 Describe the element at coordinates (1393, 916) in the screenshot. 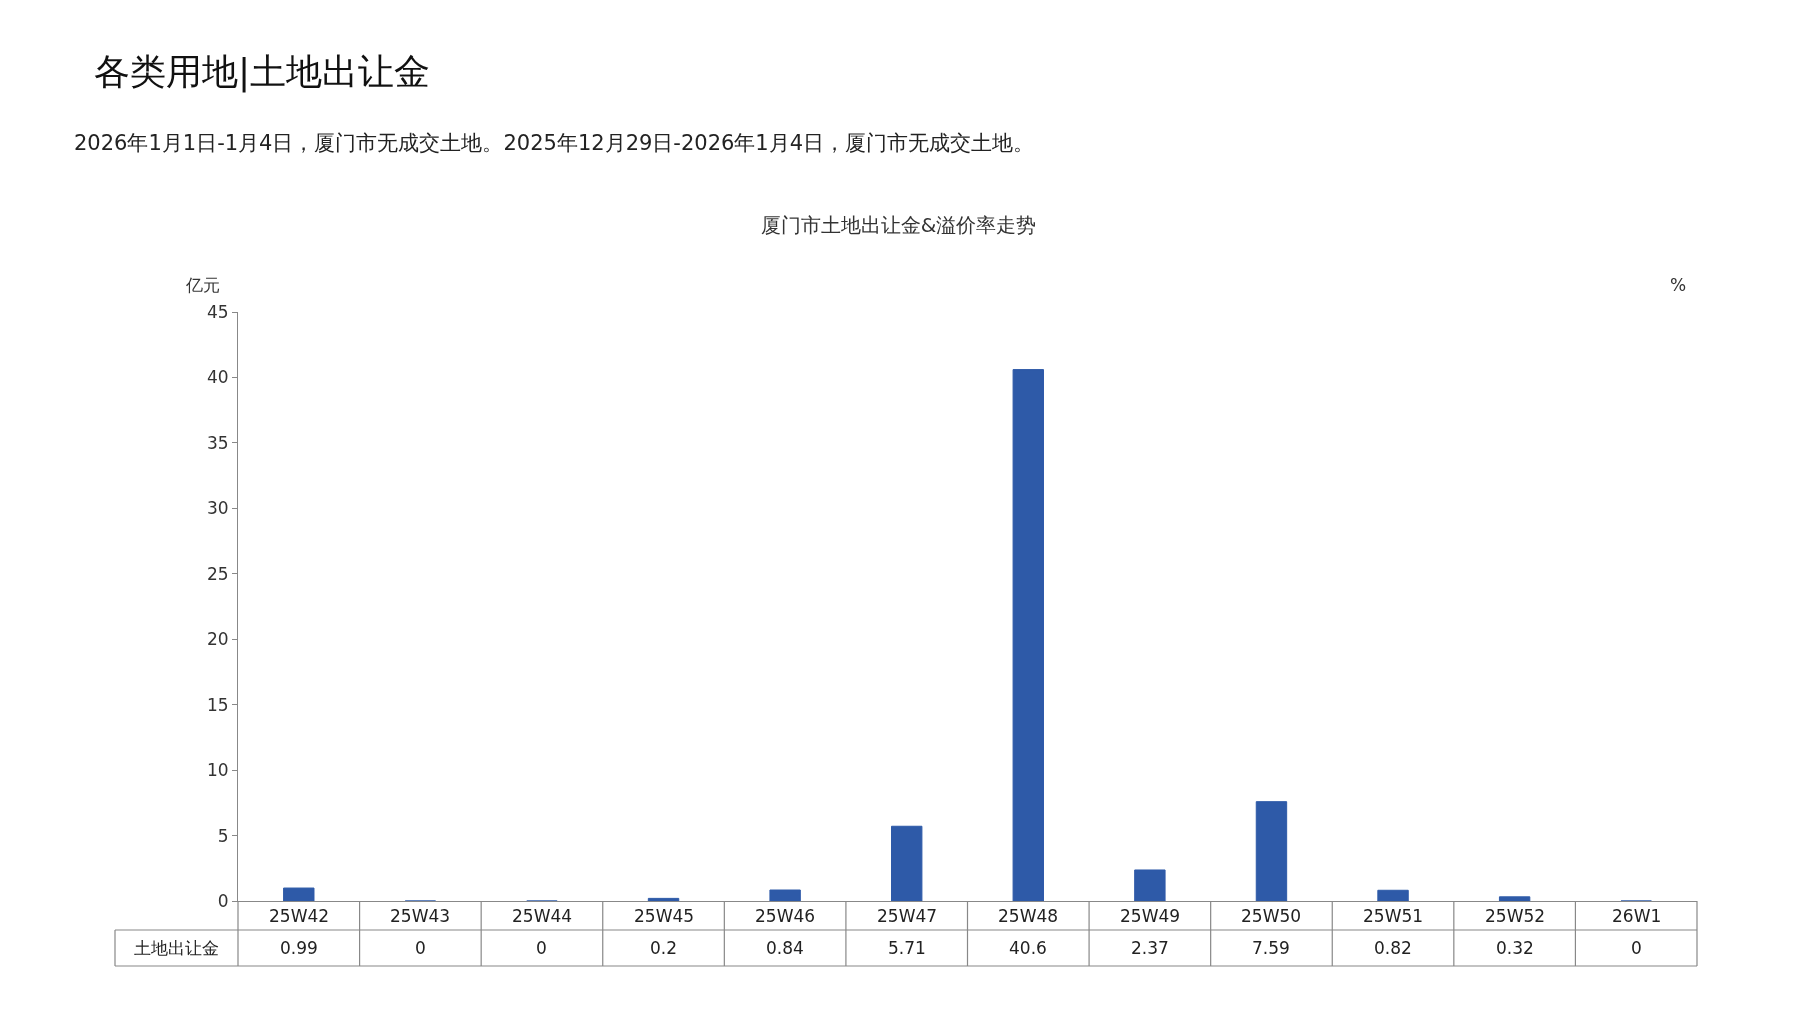

I see `x-tick-label: 25W51` at that location.